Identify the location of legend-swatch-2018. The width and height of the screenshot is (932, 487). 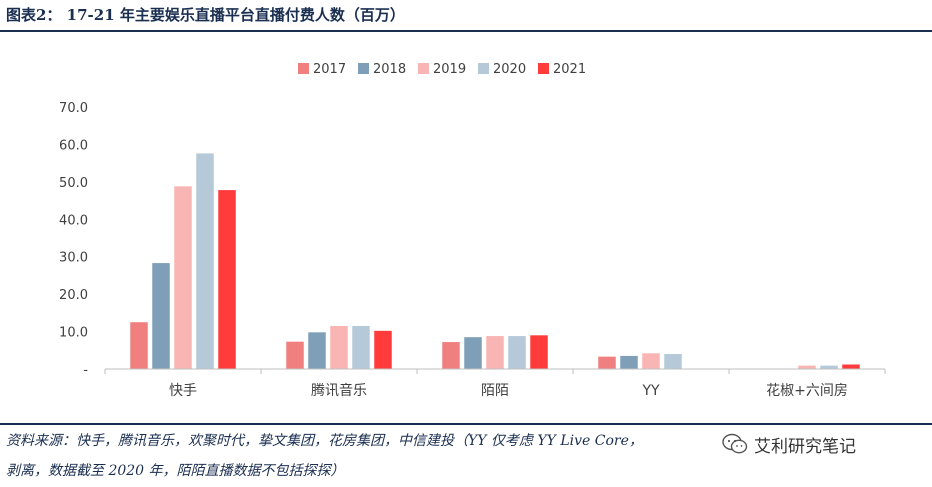
(363, 68).